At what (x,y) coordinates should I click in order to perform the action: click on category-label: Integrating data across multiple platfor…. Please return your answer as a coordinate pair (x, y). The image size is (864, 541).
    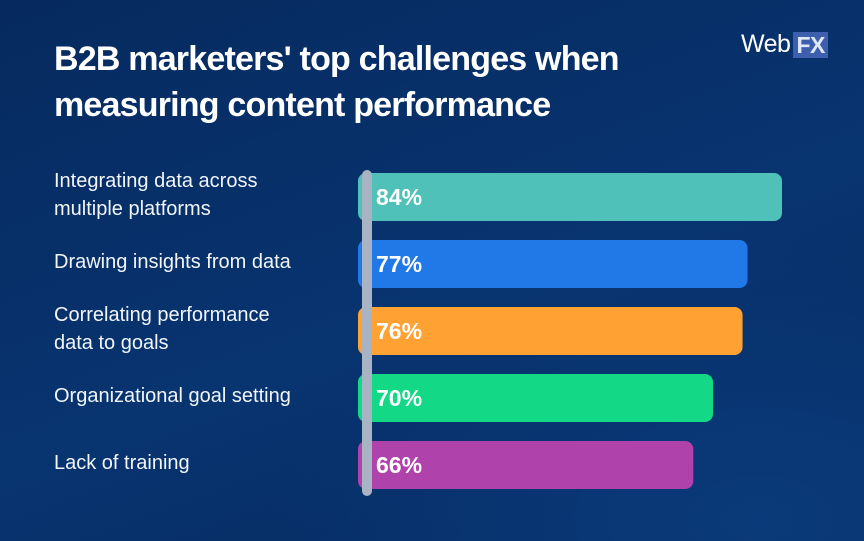
    Looking at the image, I should click on (156, 195).